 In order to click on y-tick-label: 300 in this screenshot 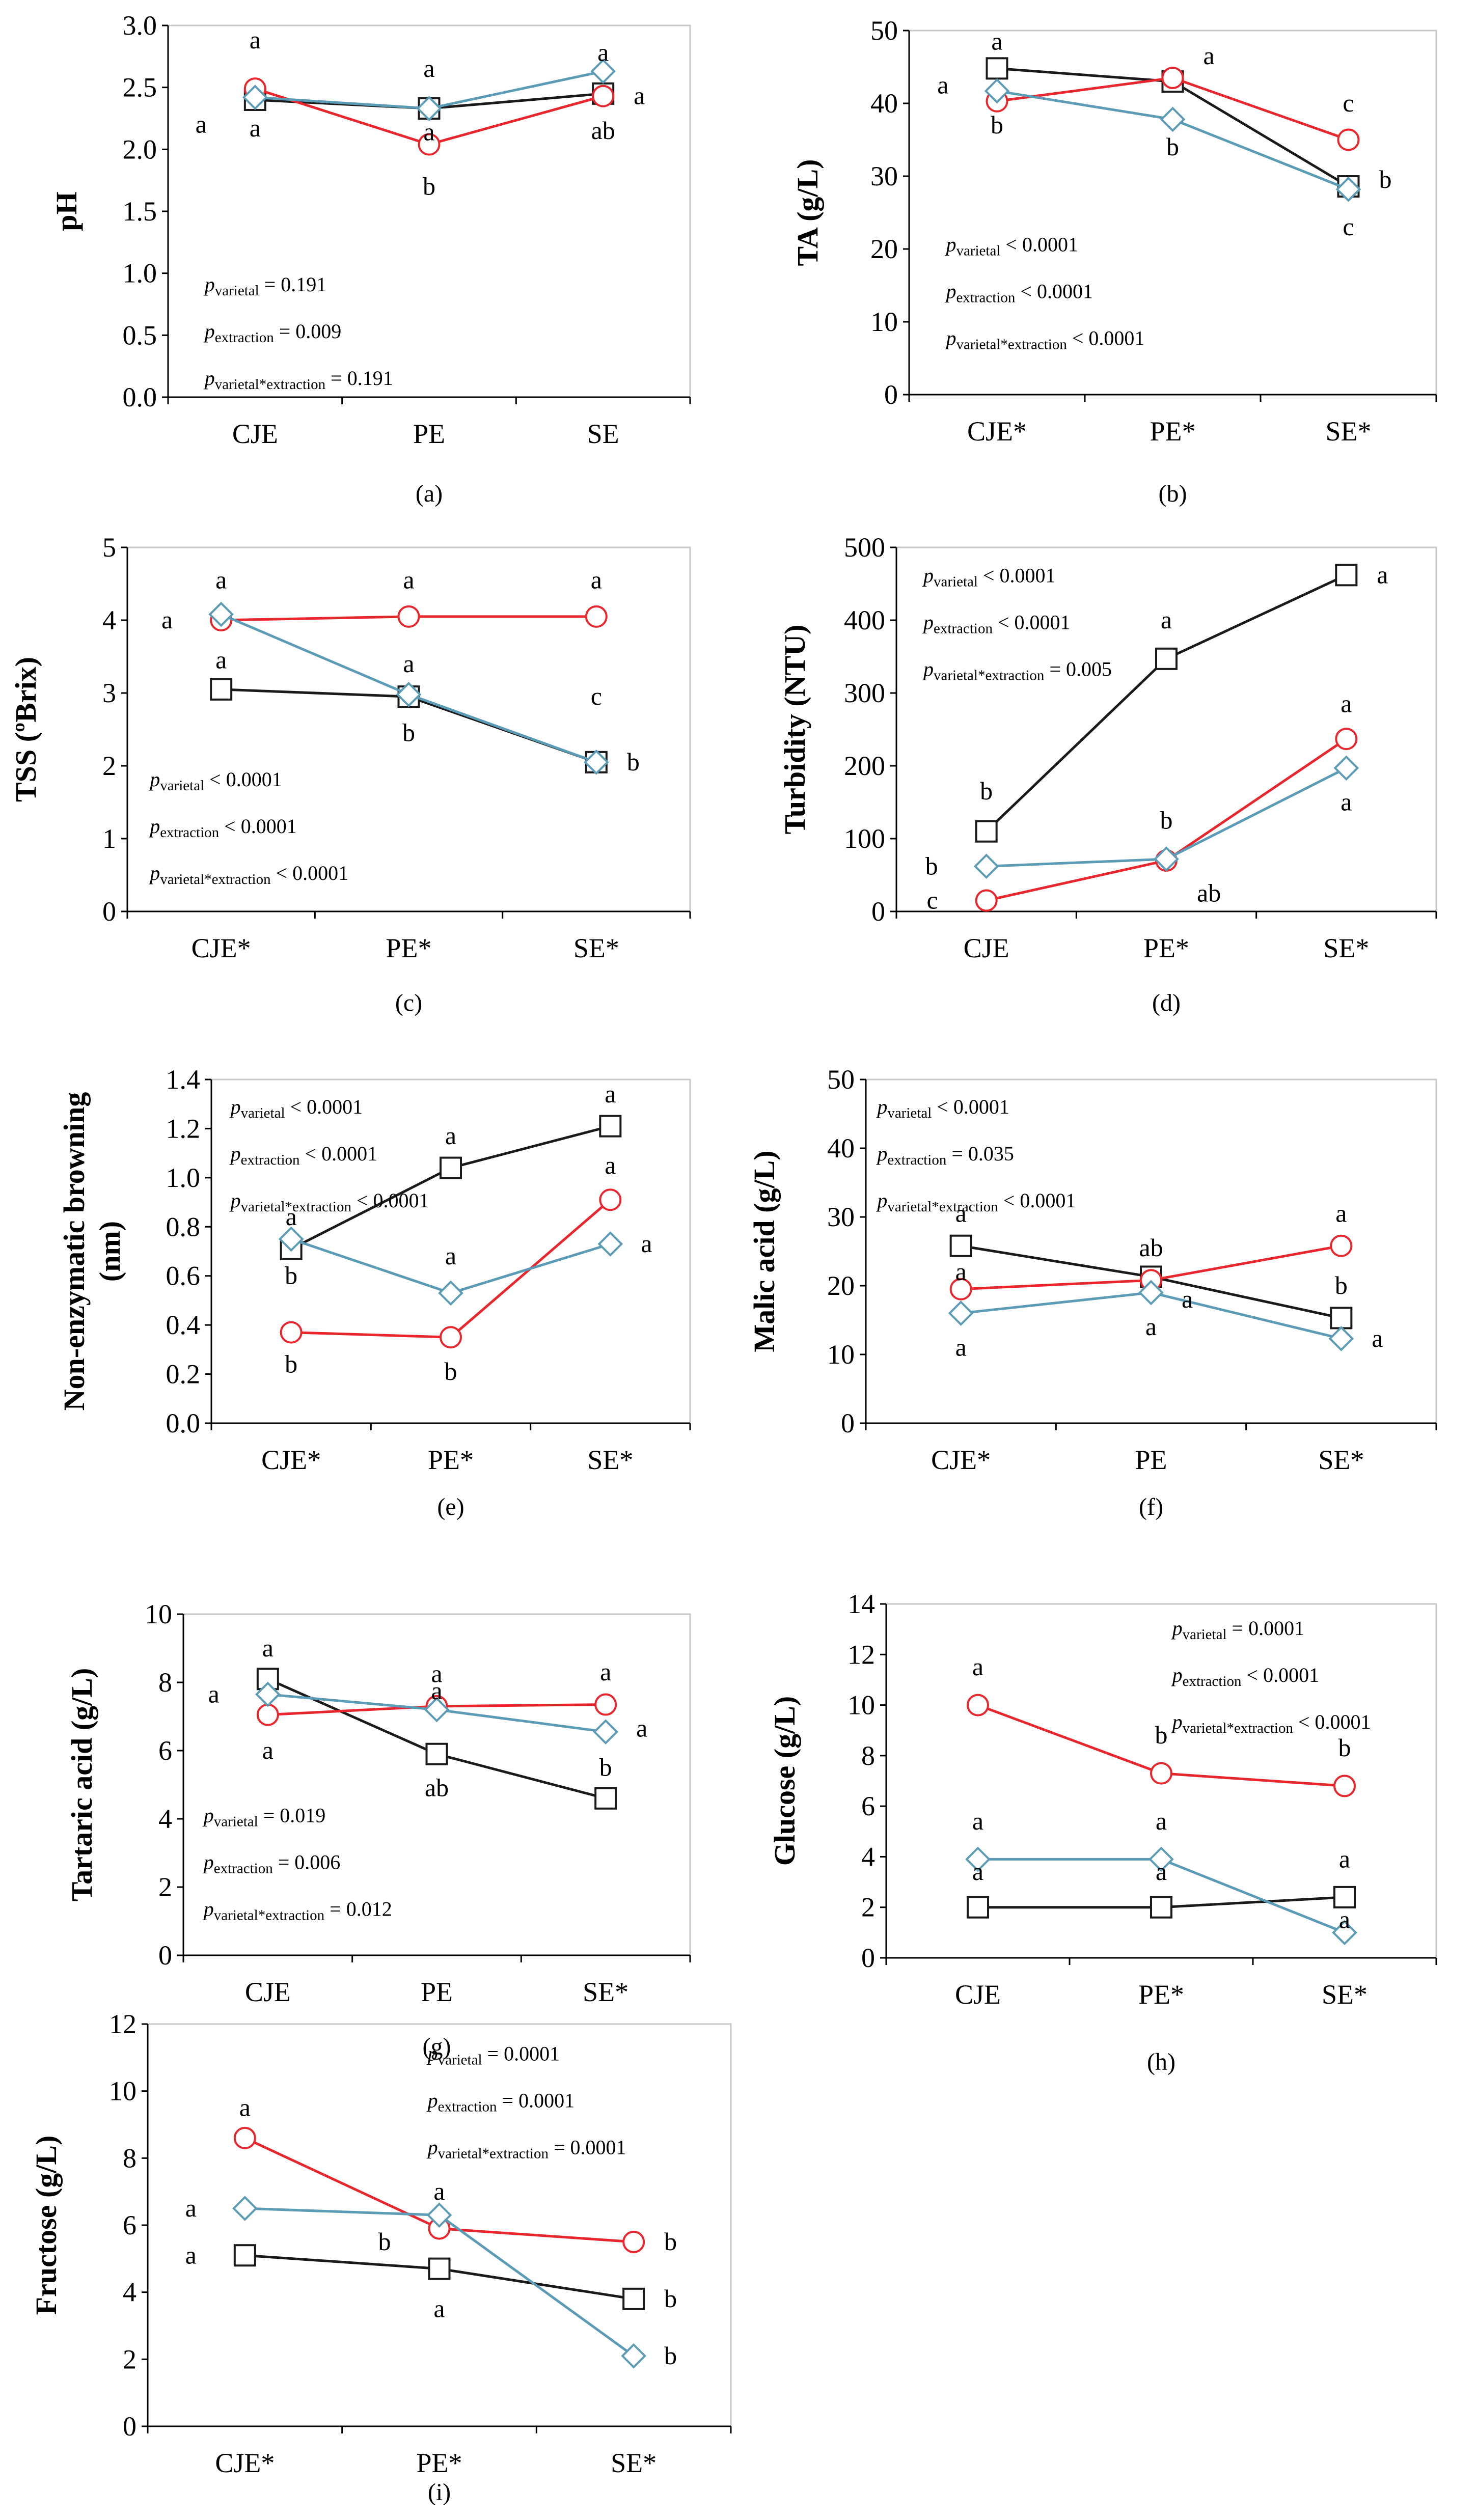, I will do `click(864, 693)`.